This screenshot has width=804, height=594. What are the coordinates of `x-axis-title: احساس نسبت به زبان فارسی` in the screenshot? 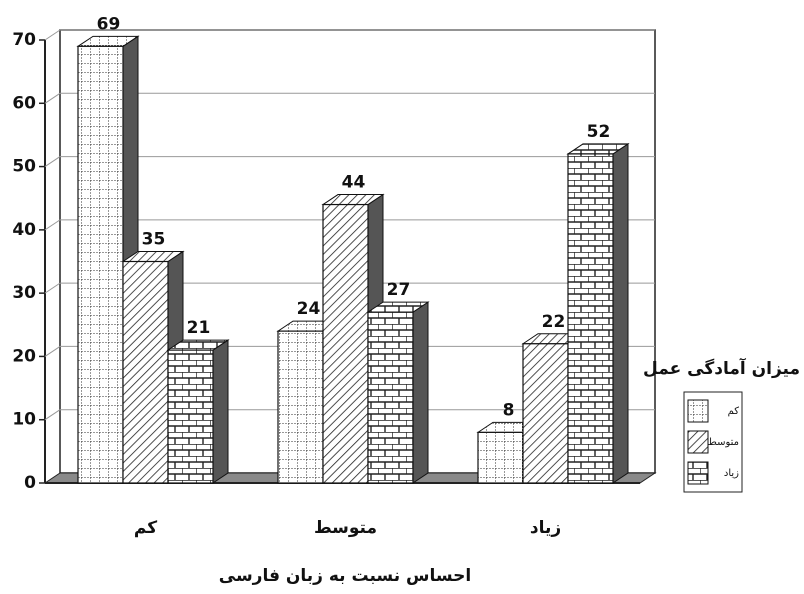 It's located at (345, 576).